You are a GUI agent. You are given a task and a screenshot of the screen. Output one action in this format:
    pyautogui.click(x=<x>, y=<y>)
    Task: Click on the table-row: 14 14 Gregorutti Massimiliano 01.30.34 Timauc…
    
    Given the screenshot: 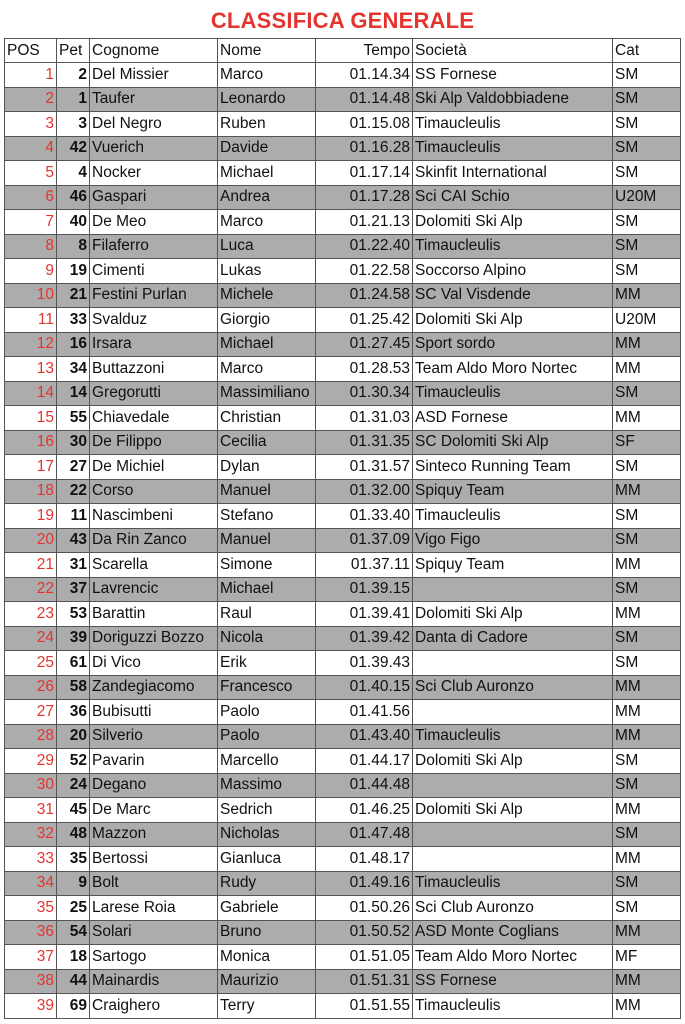 What is the action you would take?
    pyautogui.click(x=342, y=393)
    